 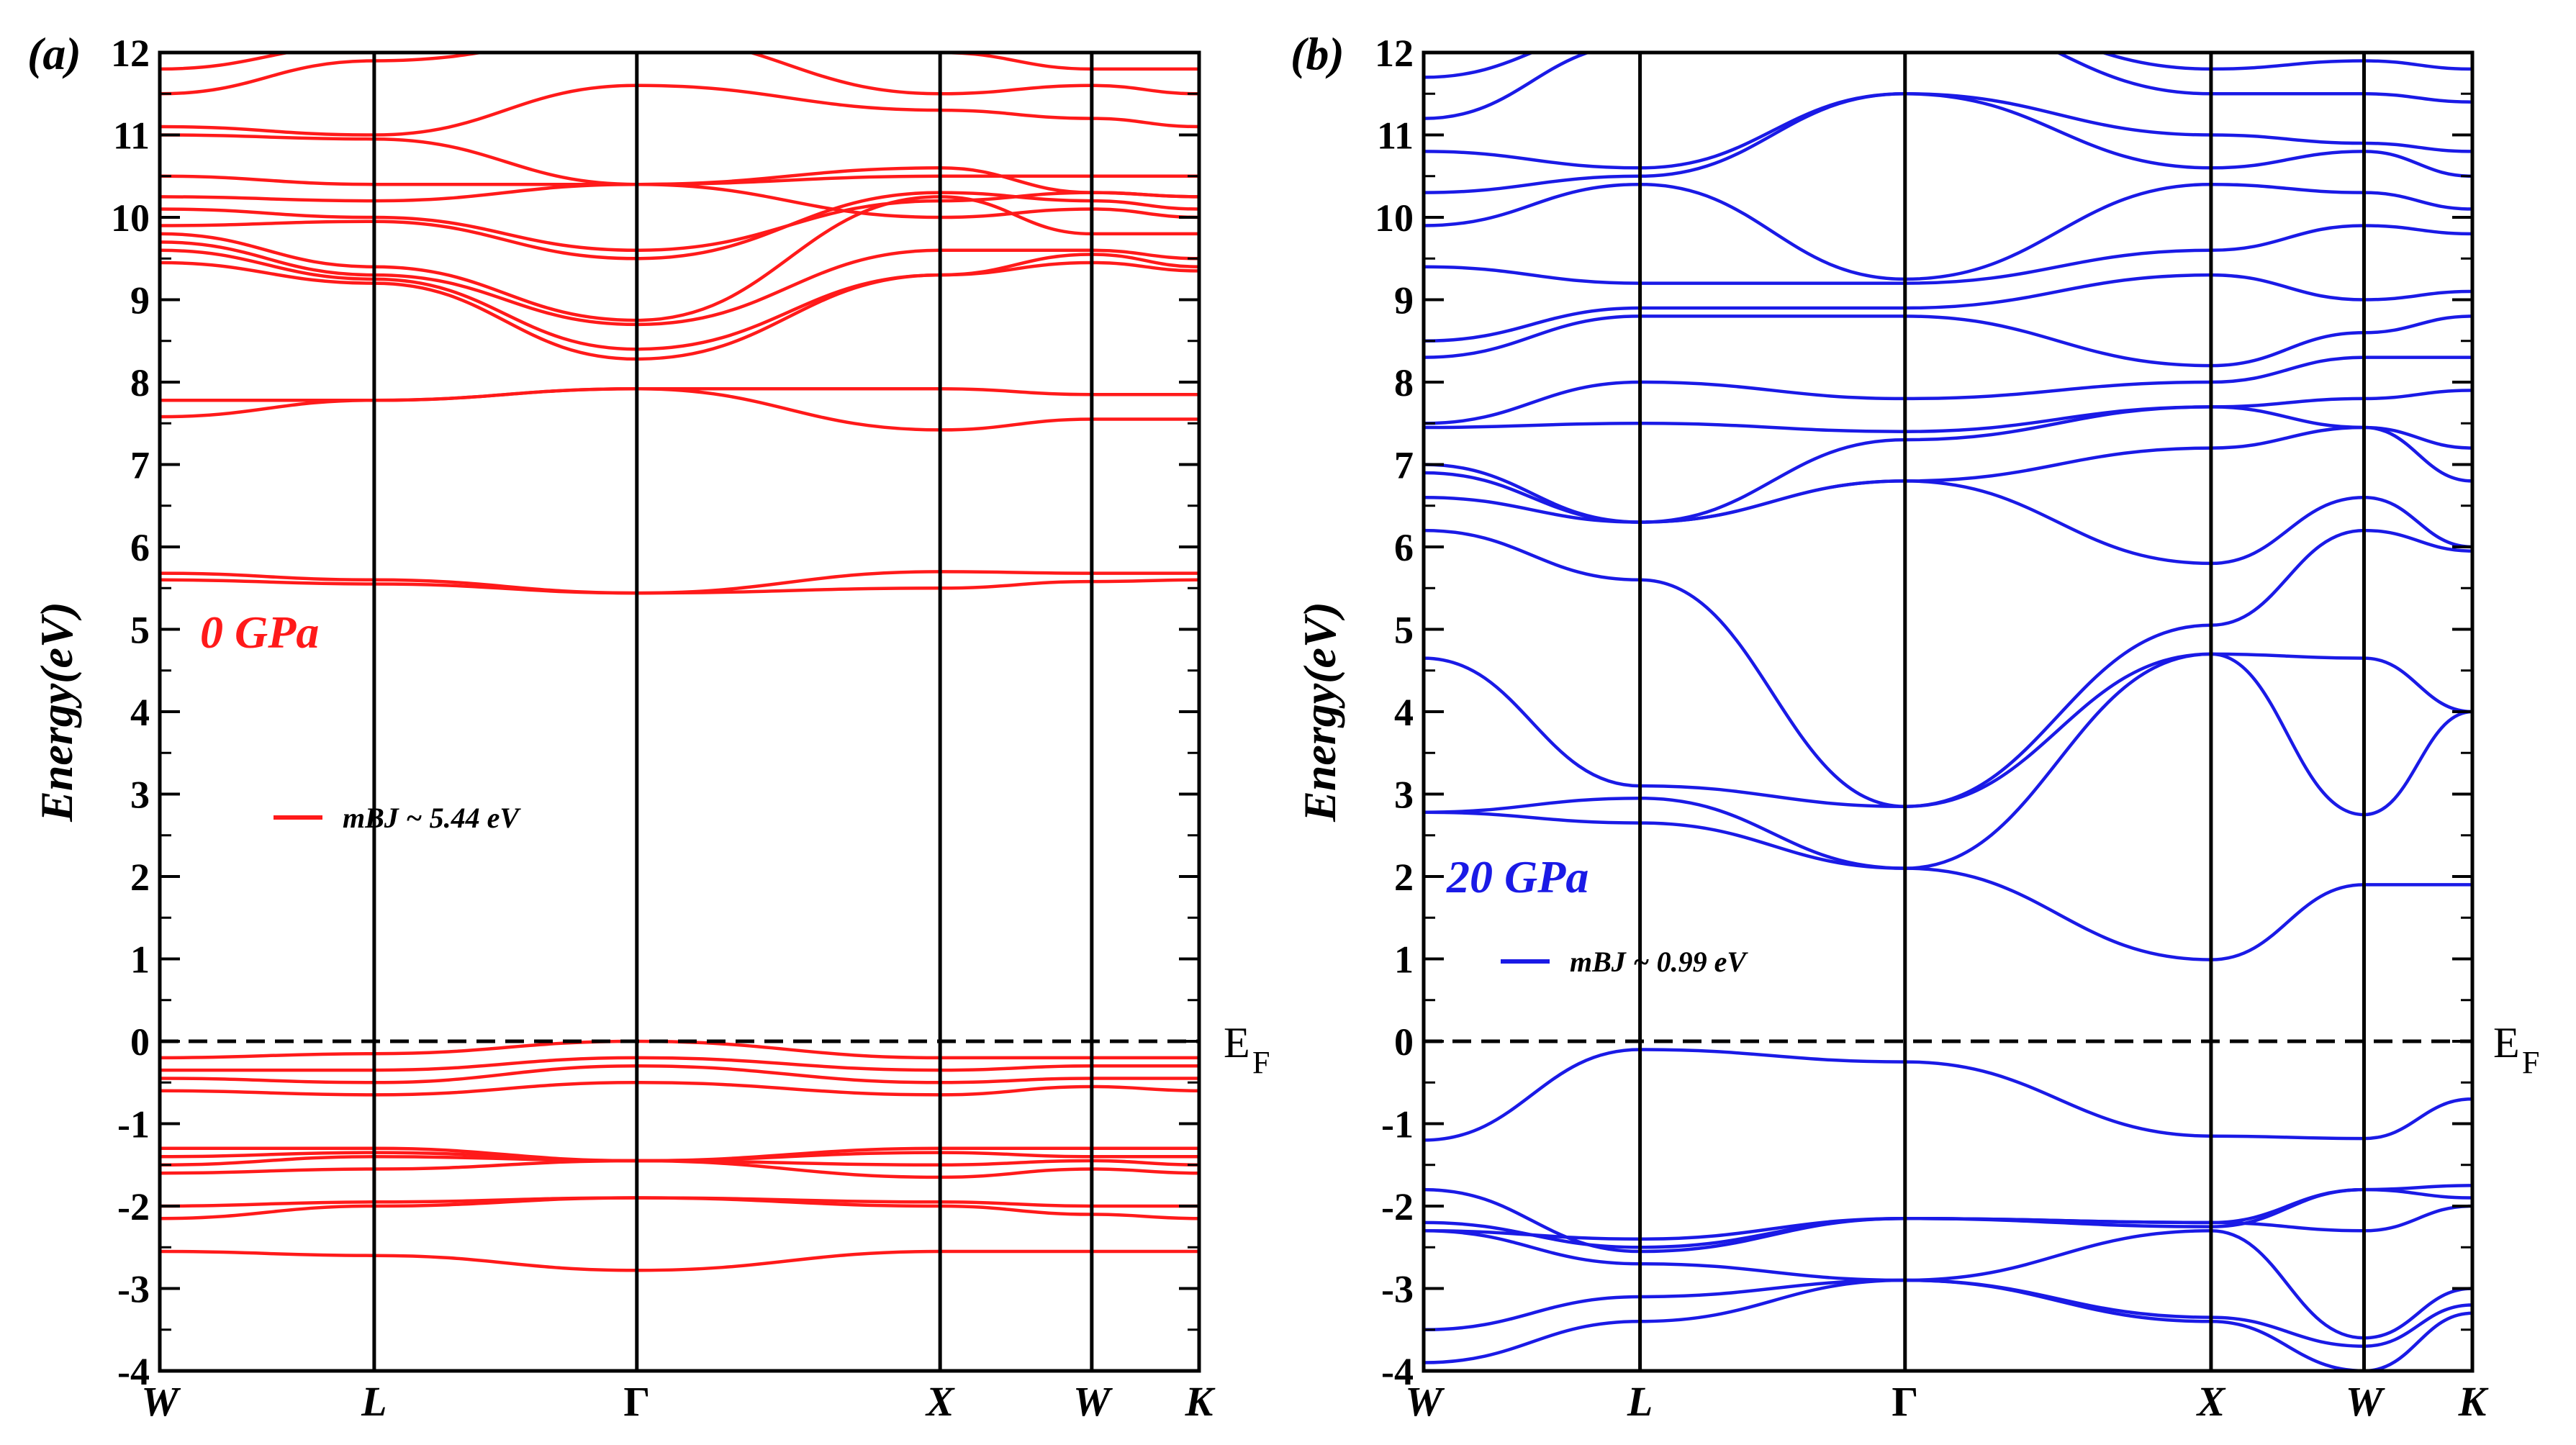 What do you see at coordinates (134, 1289) in the screenshot?
I see `y-tick-label: -3` at bounding box center [134, 1289].